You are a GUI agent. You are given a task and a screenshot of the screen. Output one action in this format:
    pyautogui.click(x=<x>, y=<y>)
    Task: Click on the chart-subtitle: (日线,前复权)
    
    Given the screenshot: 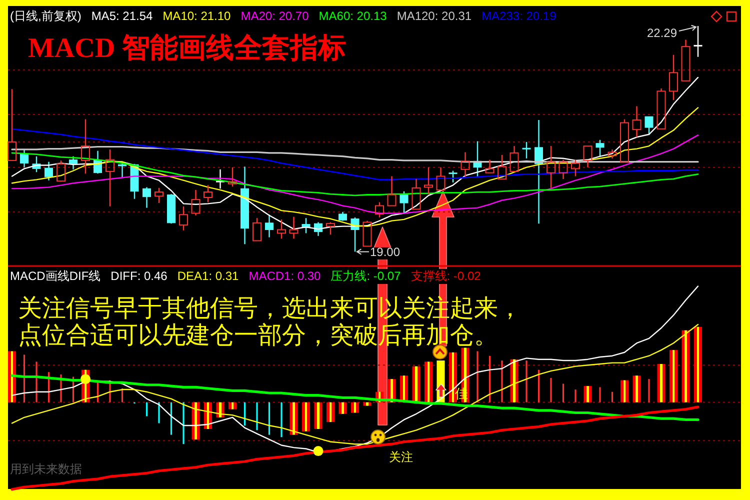 What is the action you would take?
    pyautogui.click(x=46, y=16)
    